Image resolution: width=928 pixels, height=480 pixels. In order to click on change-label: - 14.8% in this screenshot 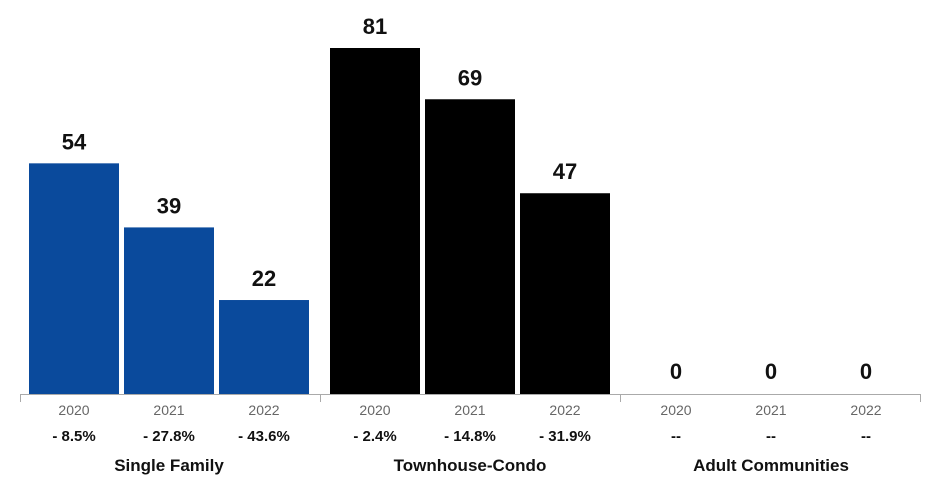, I will do `click(470, 436)`.